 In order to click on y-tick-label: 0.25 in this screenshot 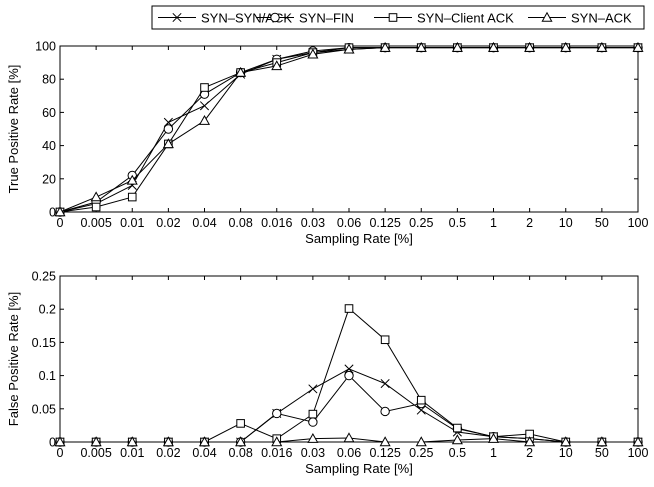, I will do `click(44, 277)`.